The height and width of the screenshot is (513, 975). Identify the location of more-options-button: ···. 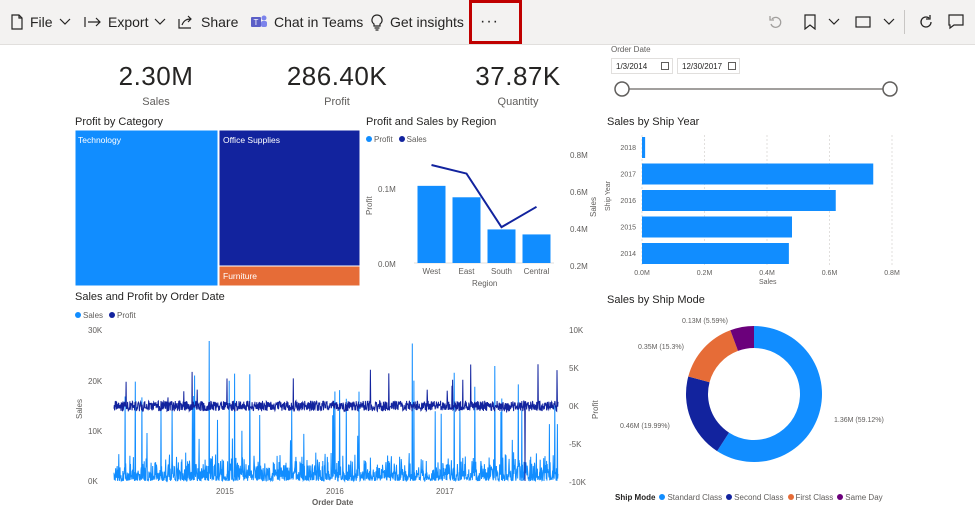
(489, 22).